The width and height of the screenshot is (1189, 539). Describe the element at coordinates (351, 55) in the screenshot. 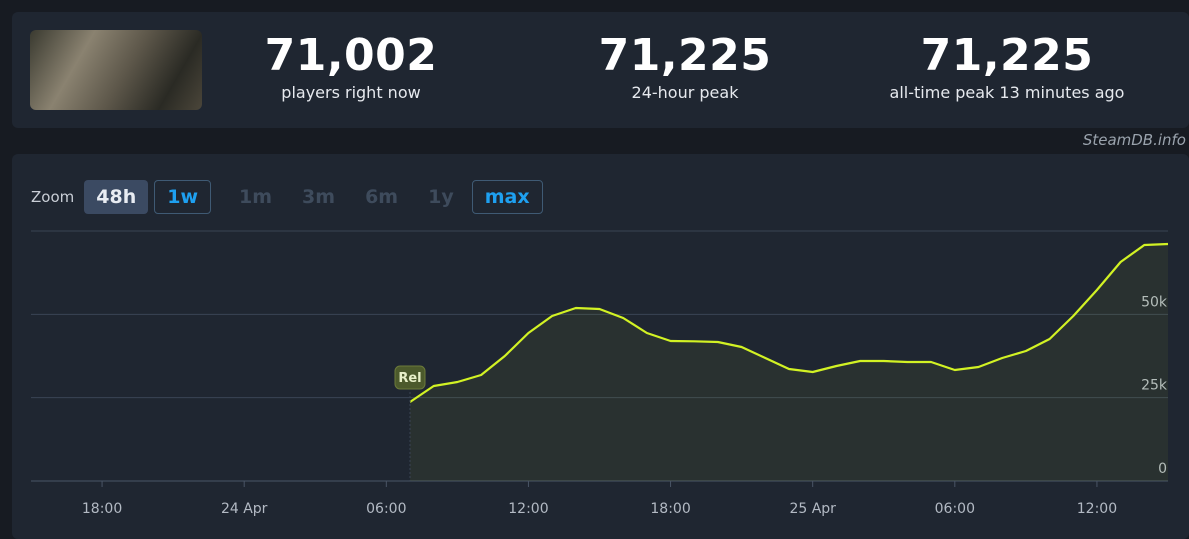

I see `stat-value: 71,002` at that location.